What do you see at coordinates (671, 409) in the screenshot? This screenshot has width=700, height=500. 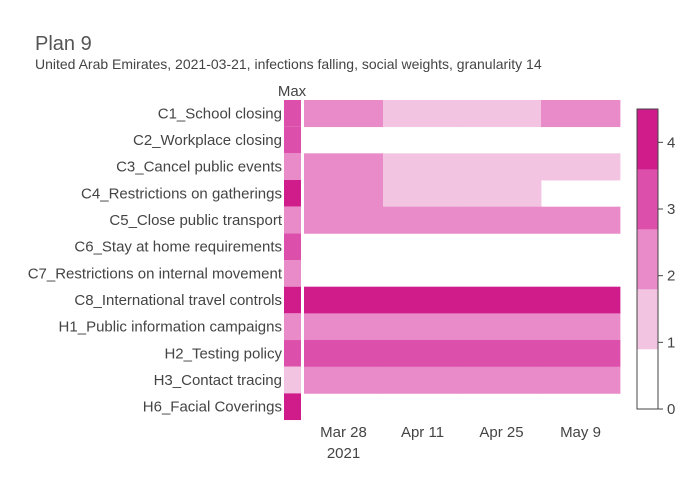 I see `colorbar-tick-label: 0` at bounding box center [671, 409].